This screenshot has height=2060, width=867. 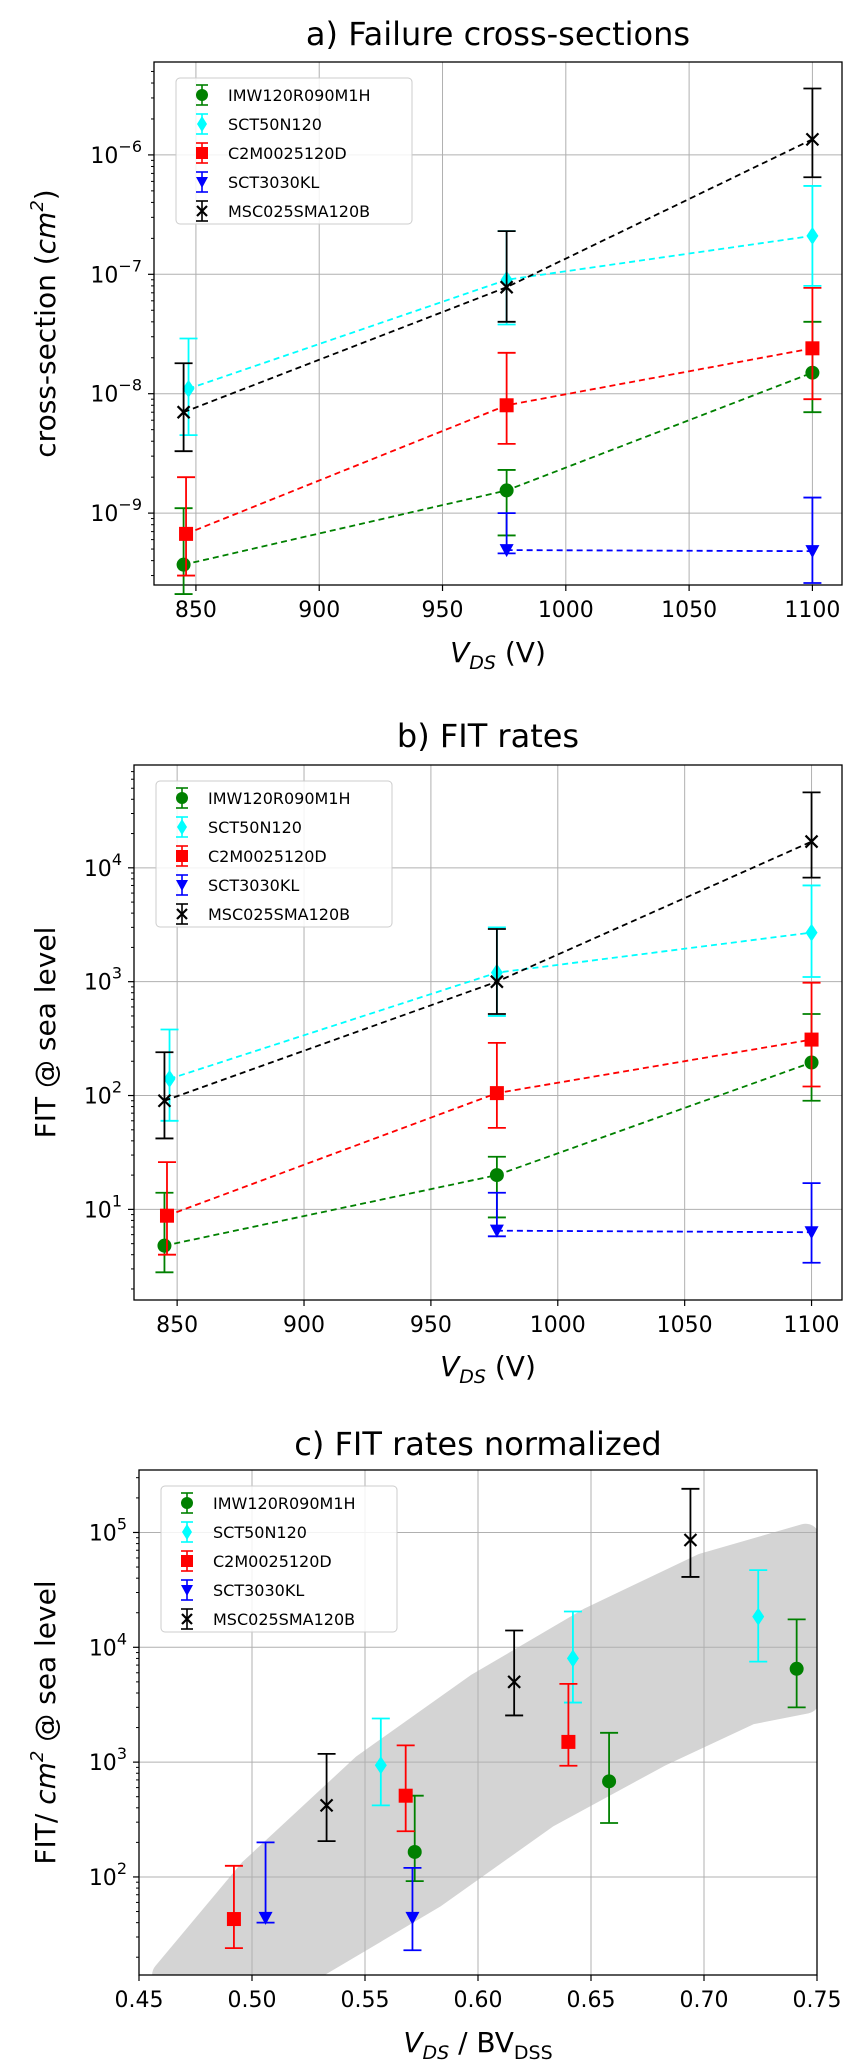 What do you see at coordinates (478, 2000) in the screenshot?
I see `x-tick-label: 0.60` at bounding box center [478, 2000].